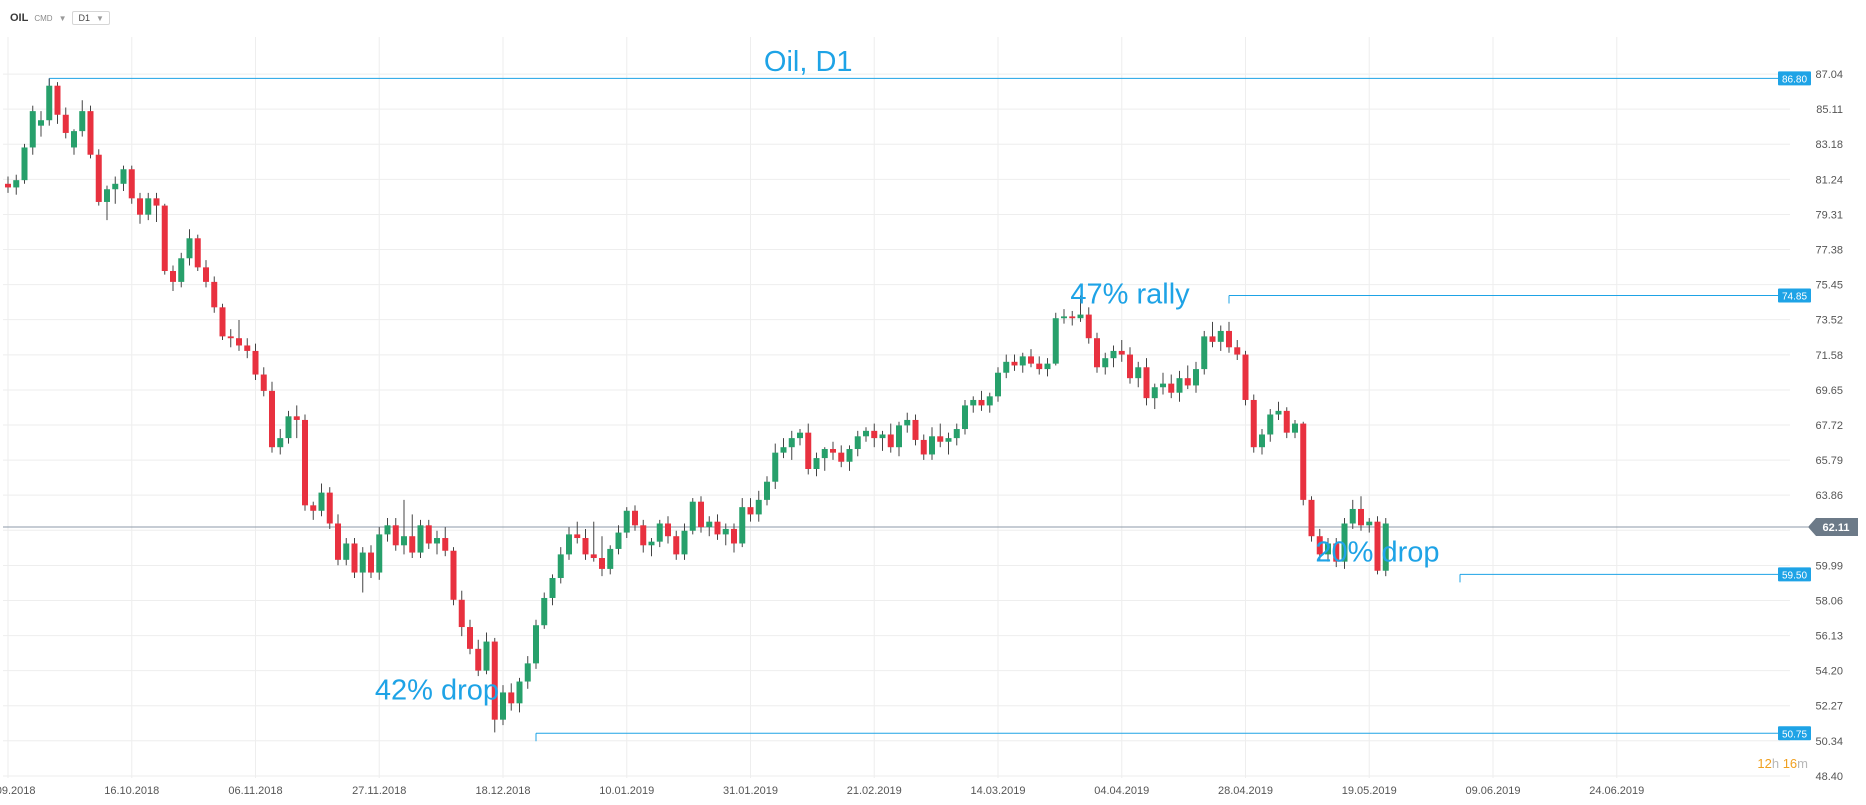  Describe the element at coordinates (19, 18) in the screenshot. I see `symbol-label: OIL` at that location.